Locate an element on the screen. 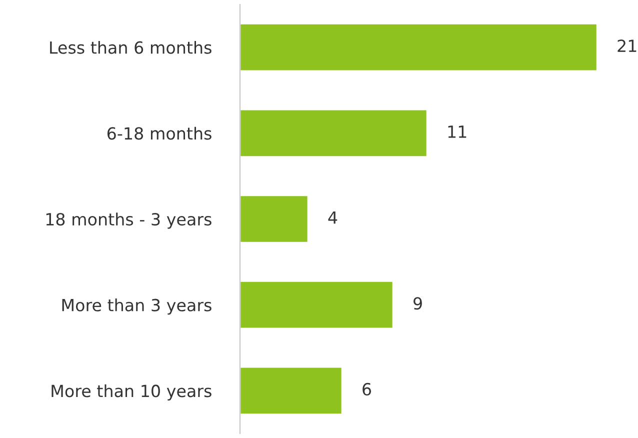 This screenshot has width=638, height=438. data-label: 9 is located at coordinates (418, 303).